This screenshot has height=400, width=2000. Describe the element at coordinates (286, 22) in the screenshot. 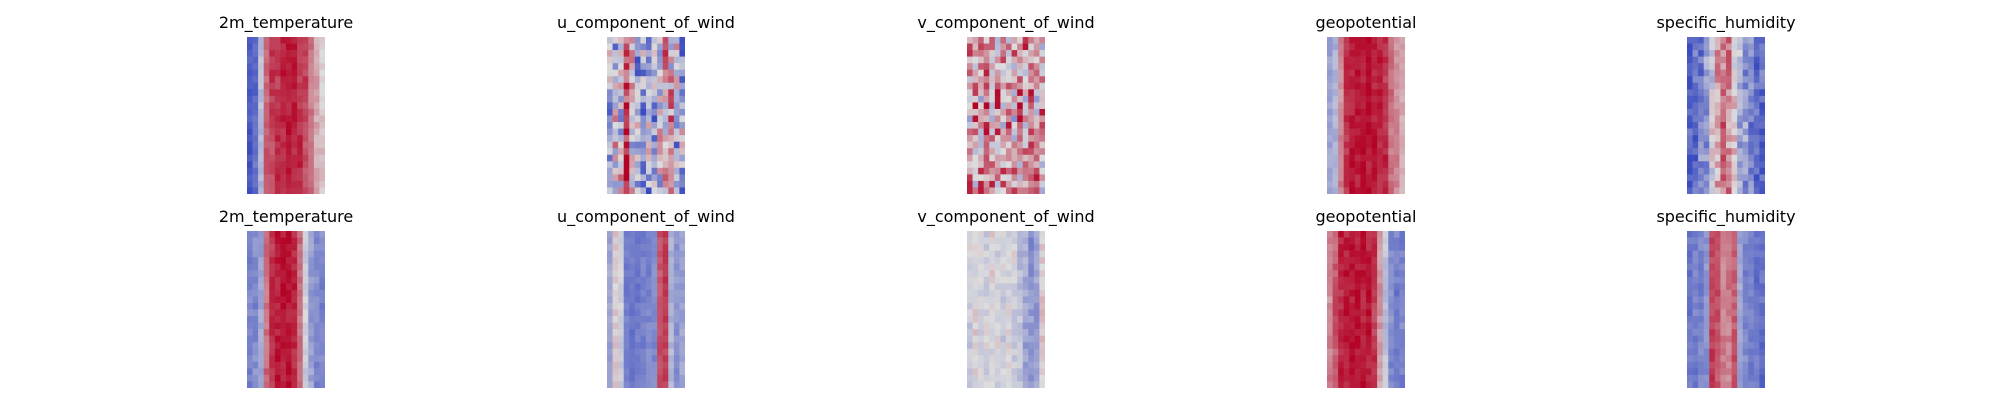

I see `panel-title: 2m_temperature` at that location.